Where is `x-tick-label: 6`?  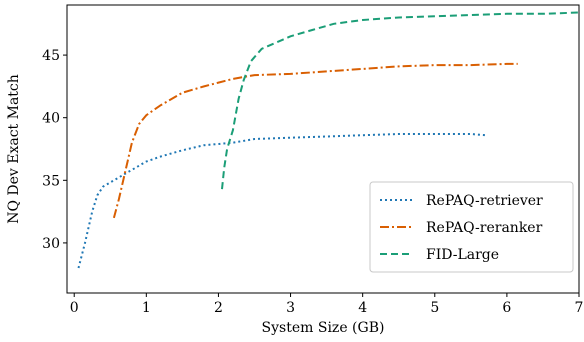
x-tick-label: 6 is located at coordinates (506, 308).